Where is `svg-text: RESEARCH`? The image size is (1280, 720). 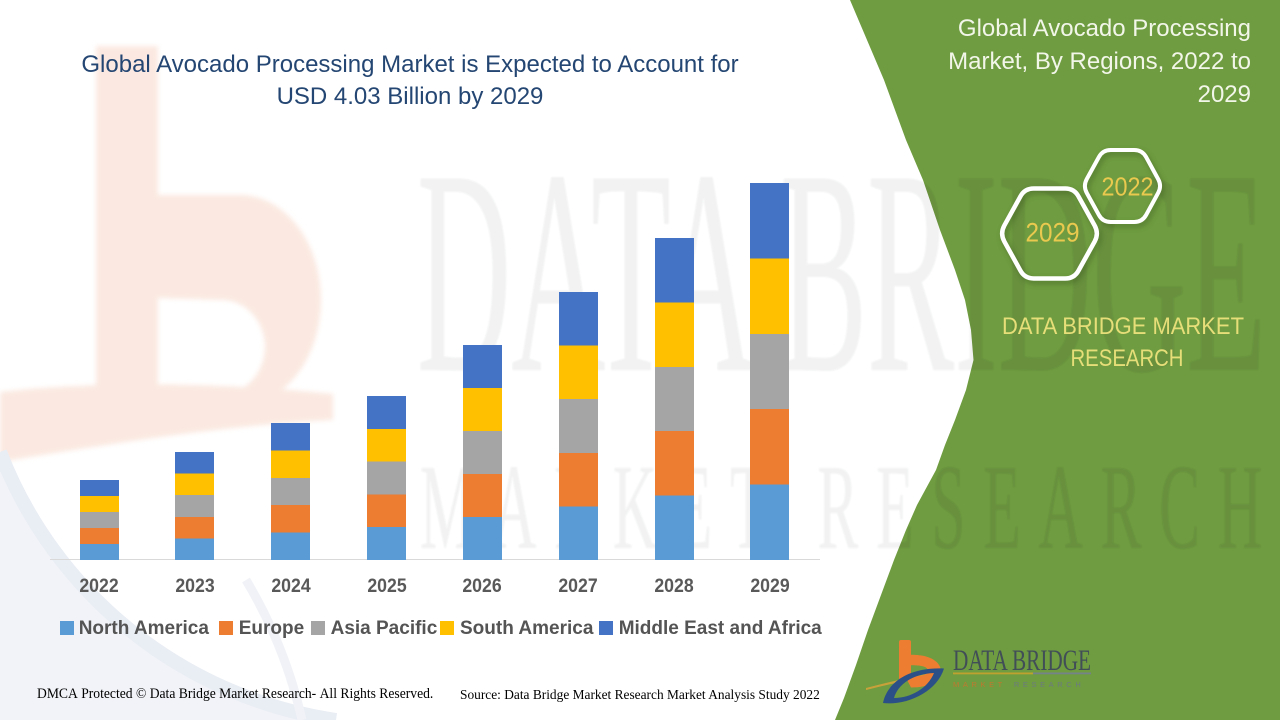 svg-text: RESEARCH is located at coordinates (1127, 358).